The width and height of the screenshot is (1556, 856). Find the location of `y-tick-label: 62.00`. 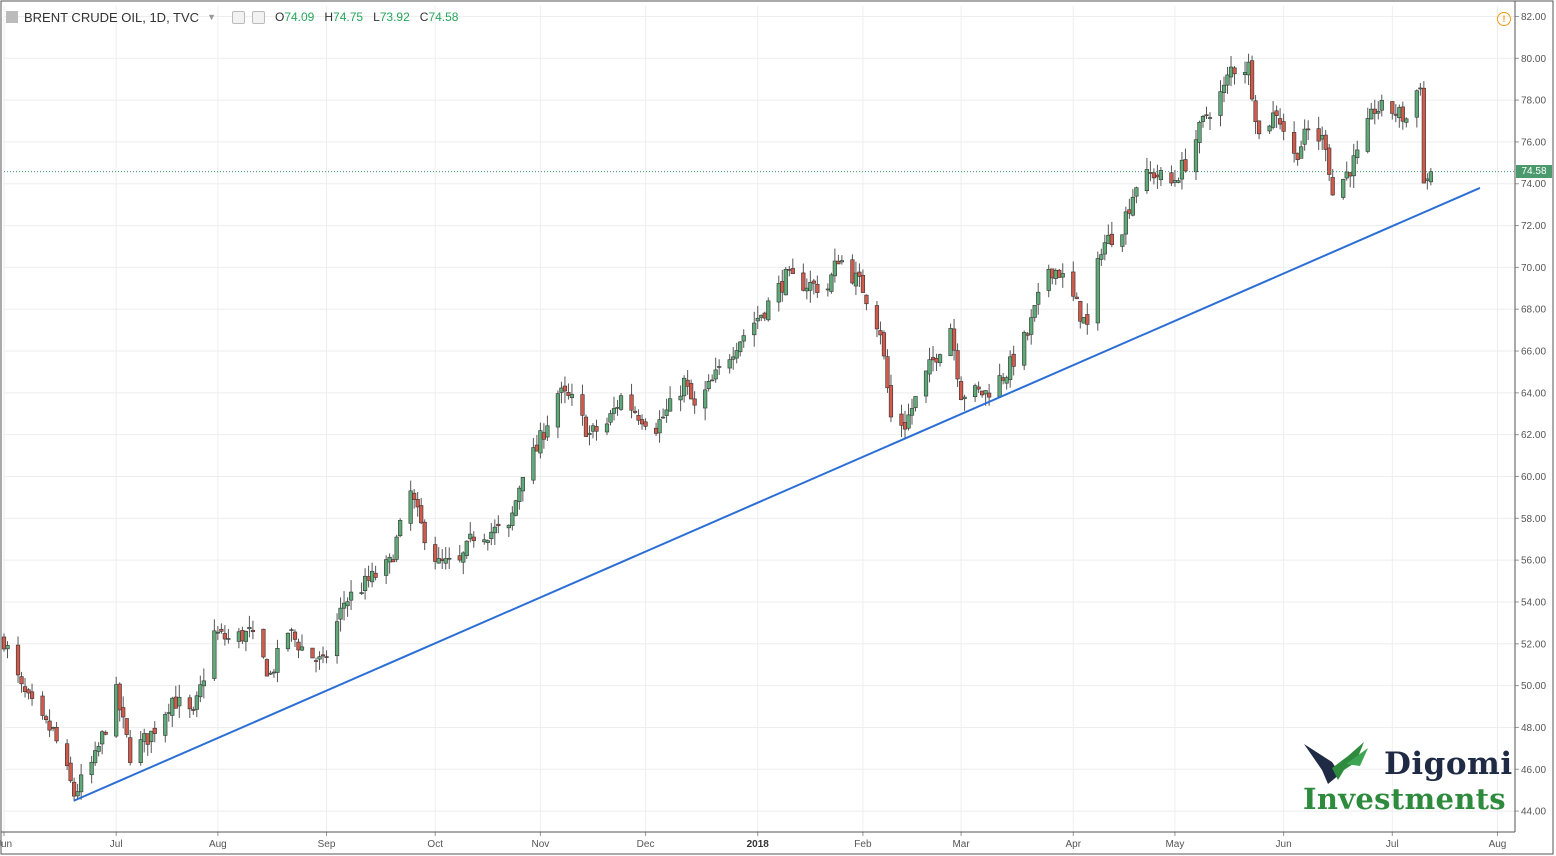

y-tick-label: 62.00 is located at coordinates (1533, 435).